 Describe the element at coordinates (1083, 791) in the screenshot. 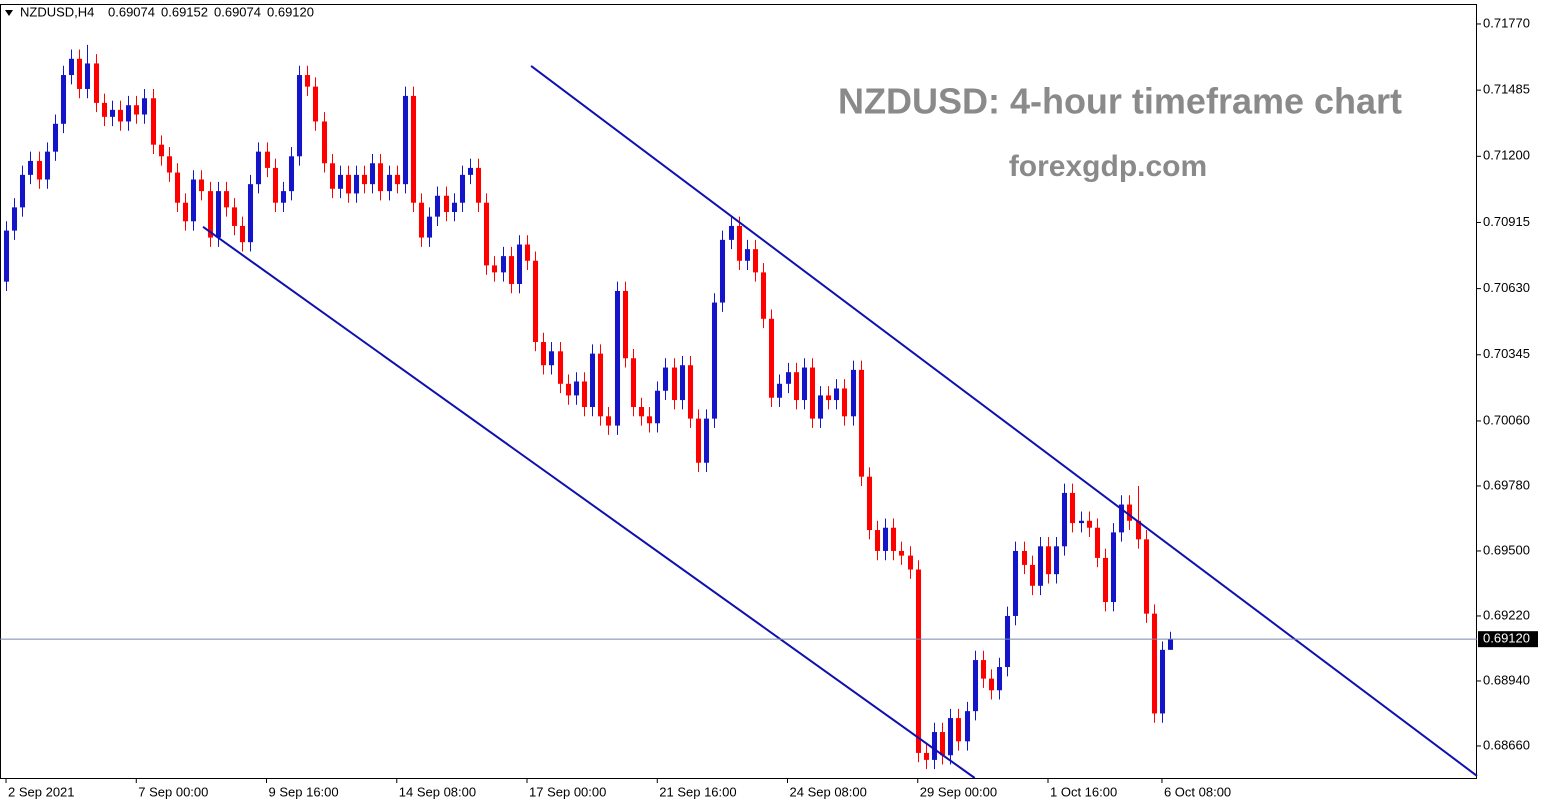

I see `x-tick-label: 1 Oct 16:00` at that location.